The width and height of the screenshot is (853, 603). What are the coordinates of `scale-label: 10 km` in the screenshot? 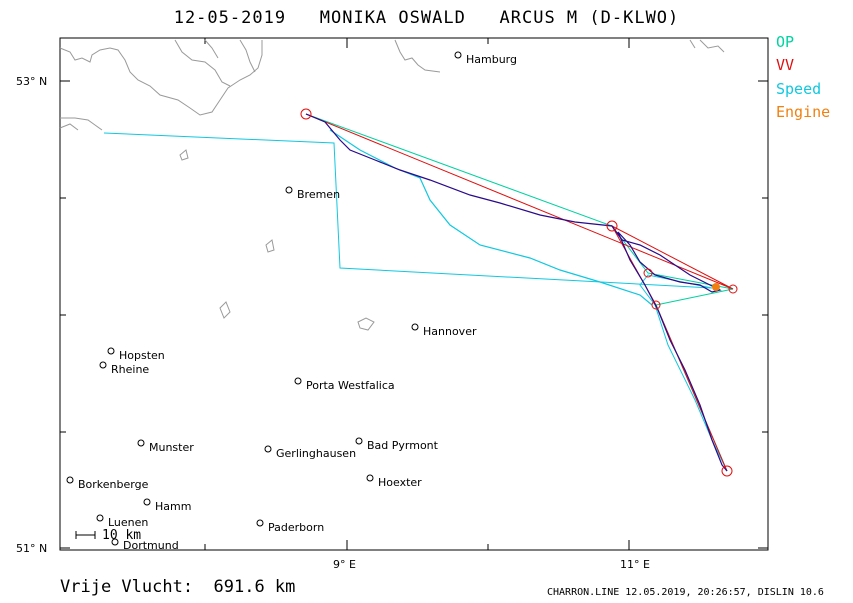 It's located at (121, 535).